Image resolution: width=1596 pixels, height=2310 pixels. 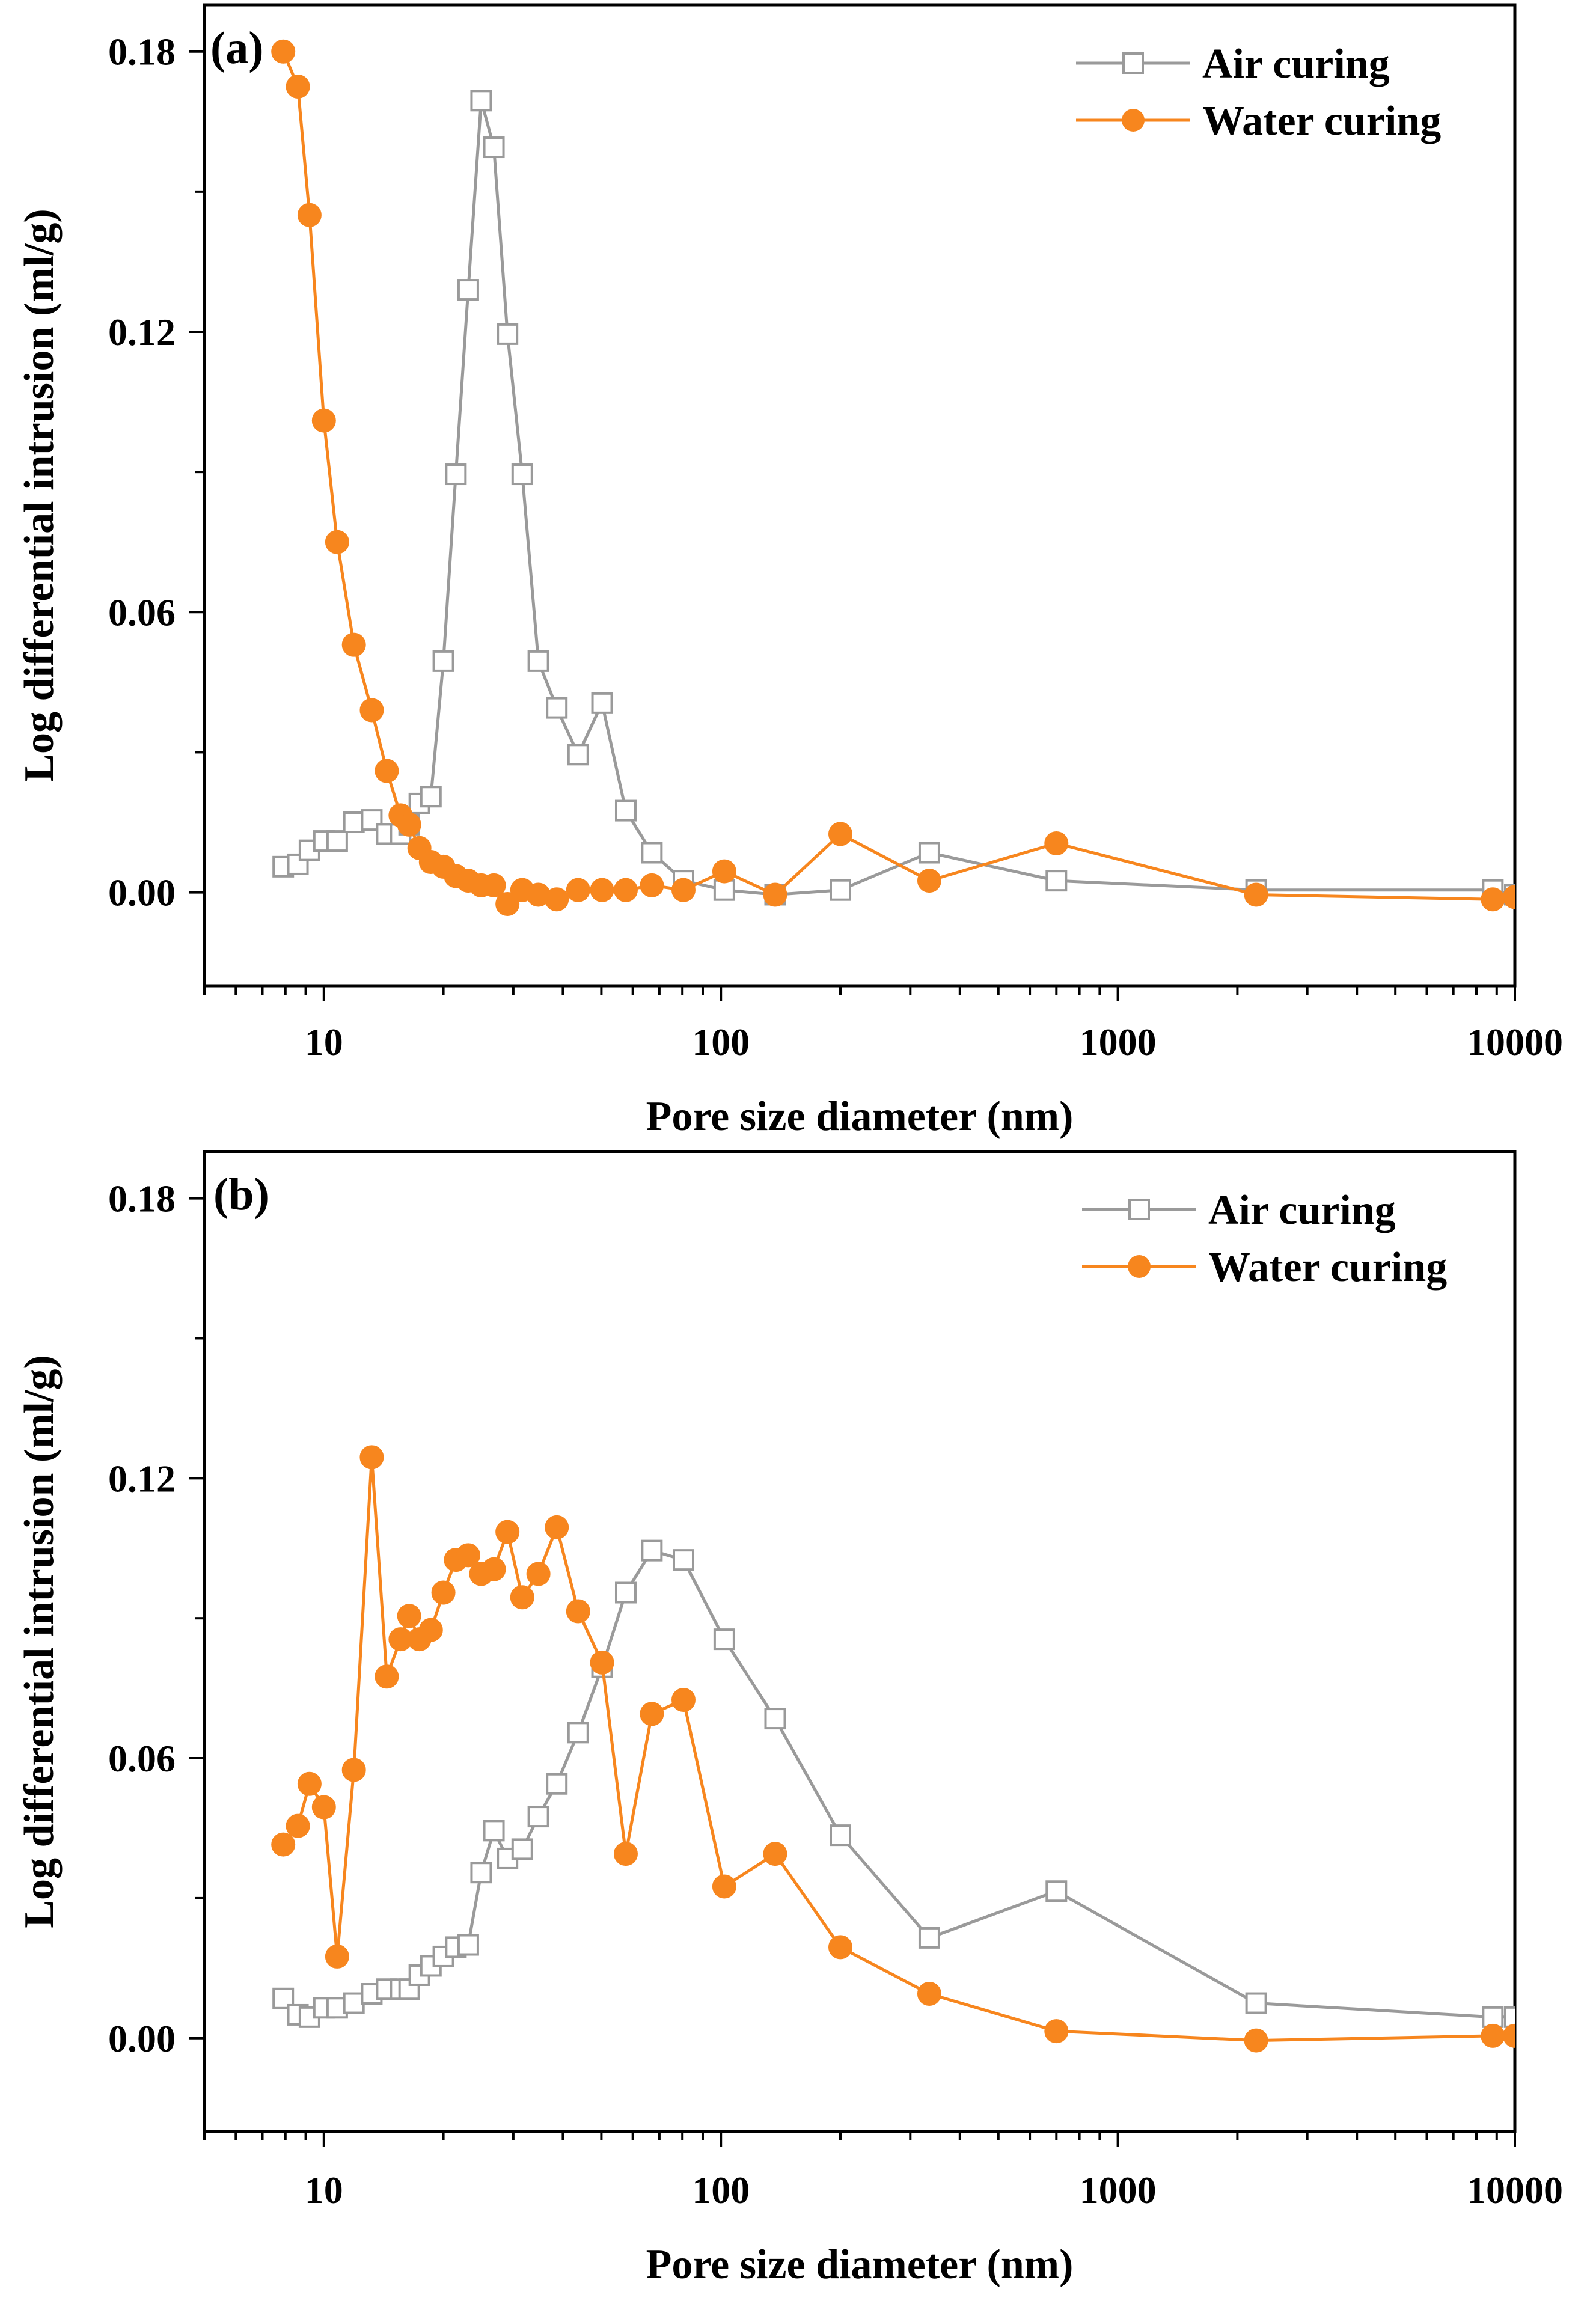 I want to click on panel-label: (a), so click(x=237, y=48).